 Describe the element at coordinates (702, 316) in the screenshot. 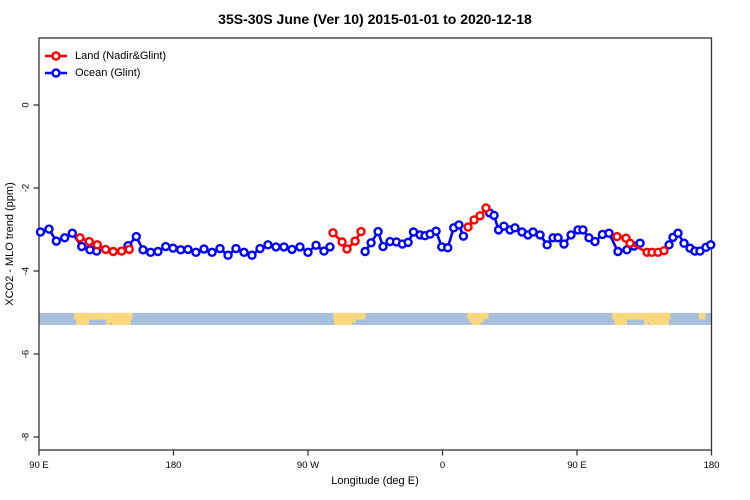

I see `map-strip-land-new-zealand` at that location.